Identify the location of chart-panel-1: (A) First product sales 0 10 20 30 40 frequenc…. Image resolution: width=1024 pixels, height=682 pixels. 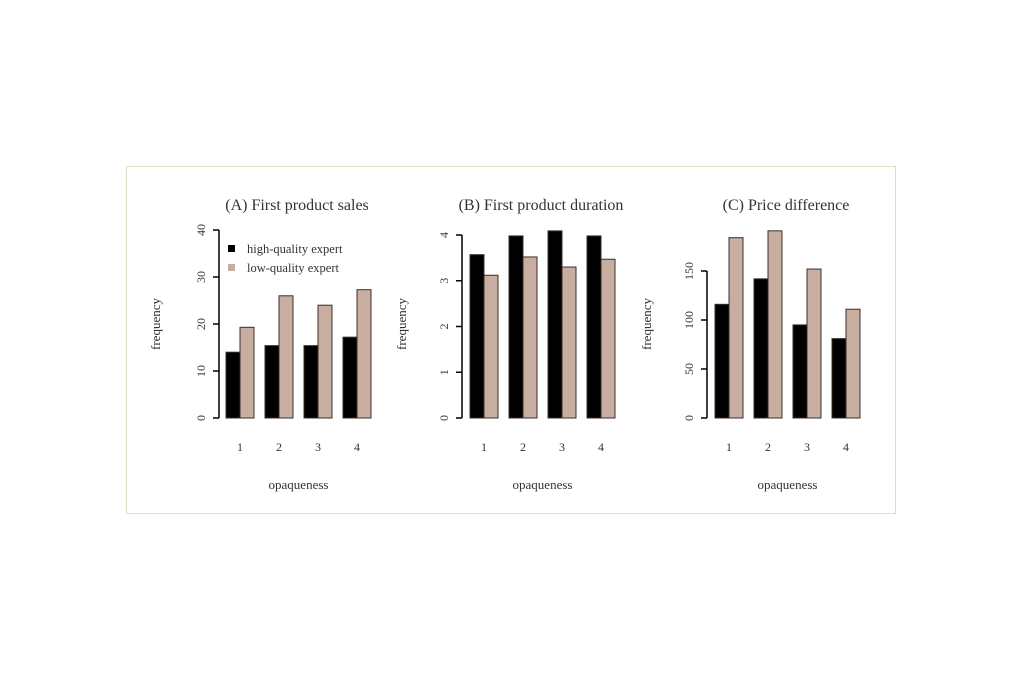
(260, 344).